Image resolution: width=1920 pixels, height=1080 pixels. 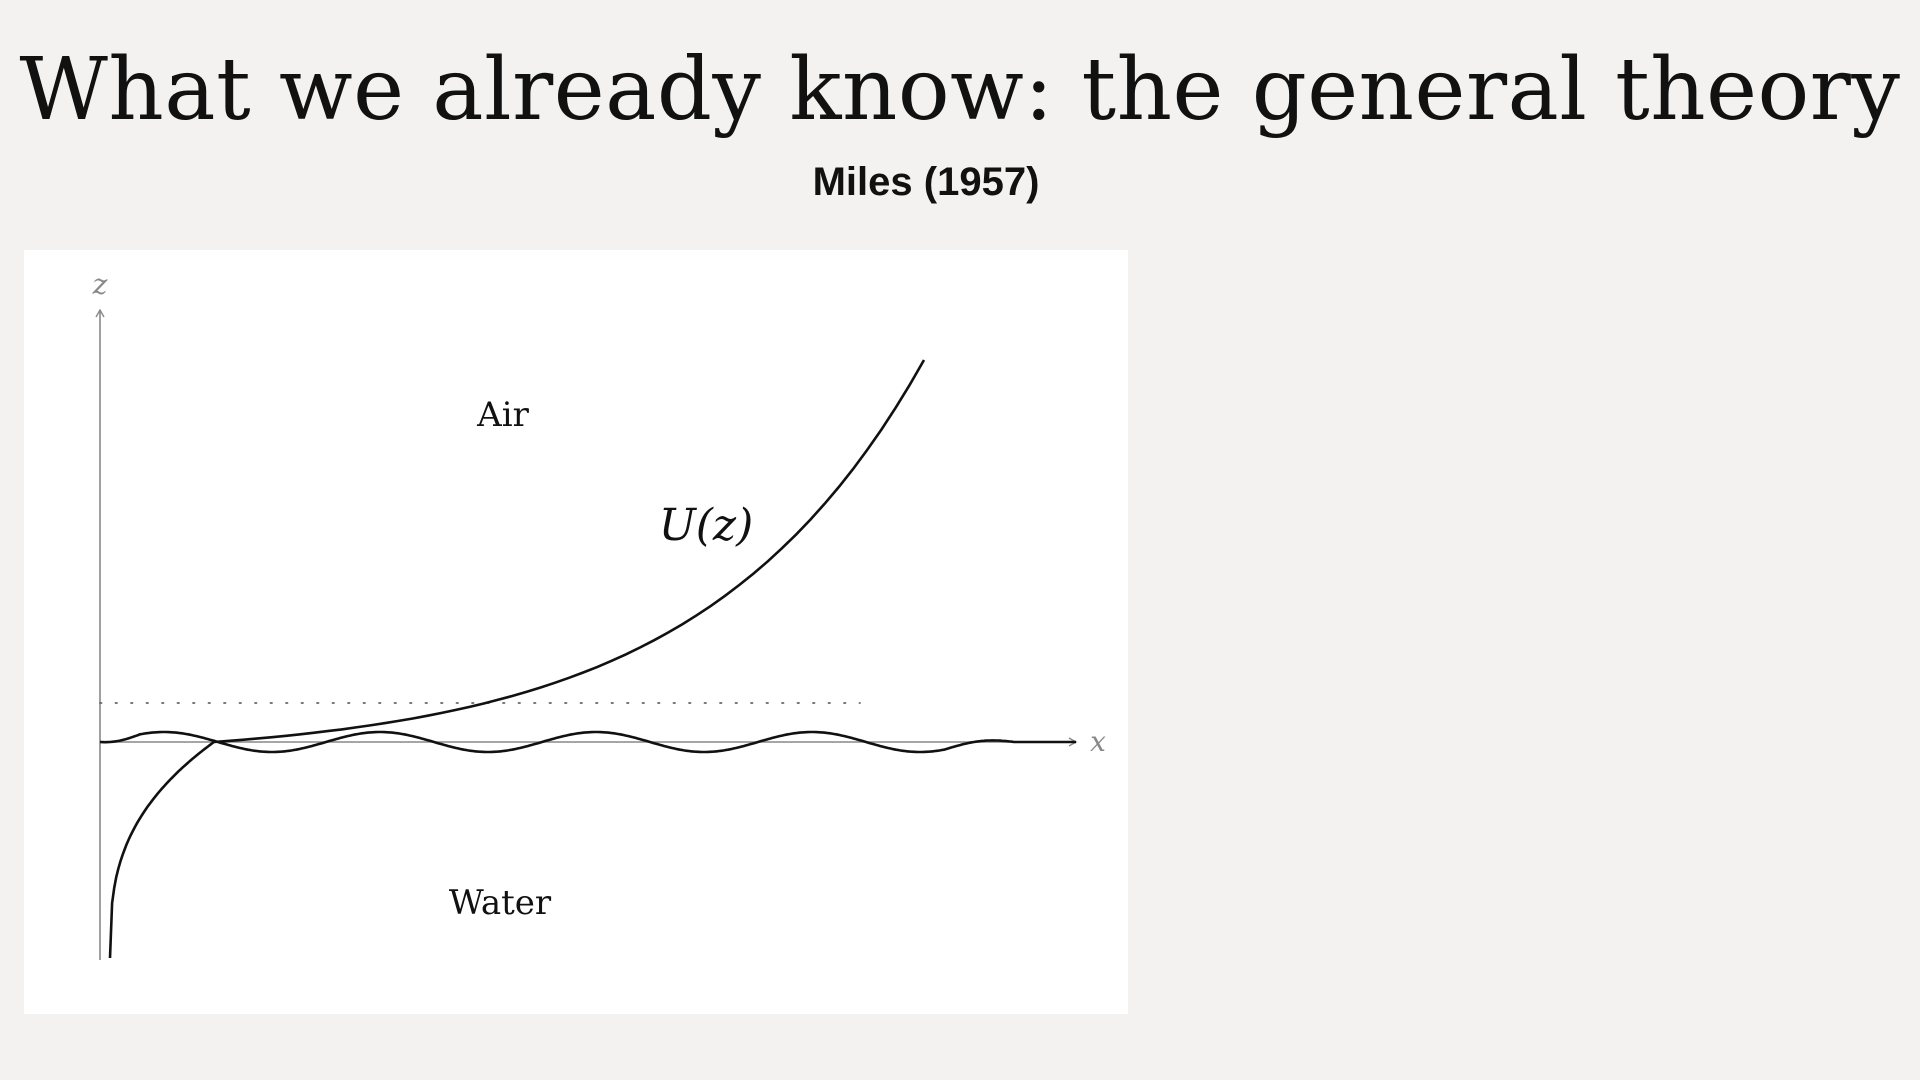 What do you see at coordinates (502, 415) in the screenshot?
I see `air-region-label: Air` at bounding box center [502, 415].